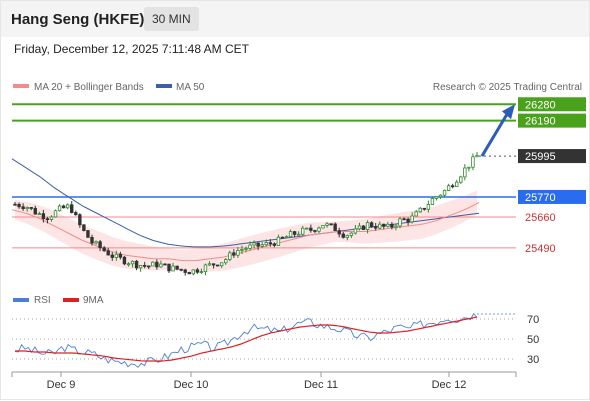 This screenshot has height=401, width=590. I want to click on forecast-arrow-head, so click(508, 112).